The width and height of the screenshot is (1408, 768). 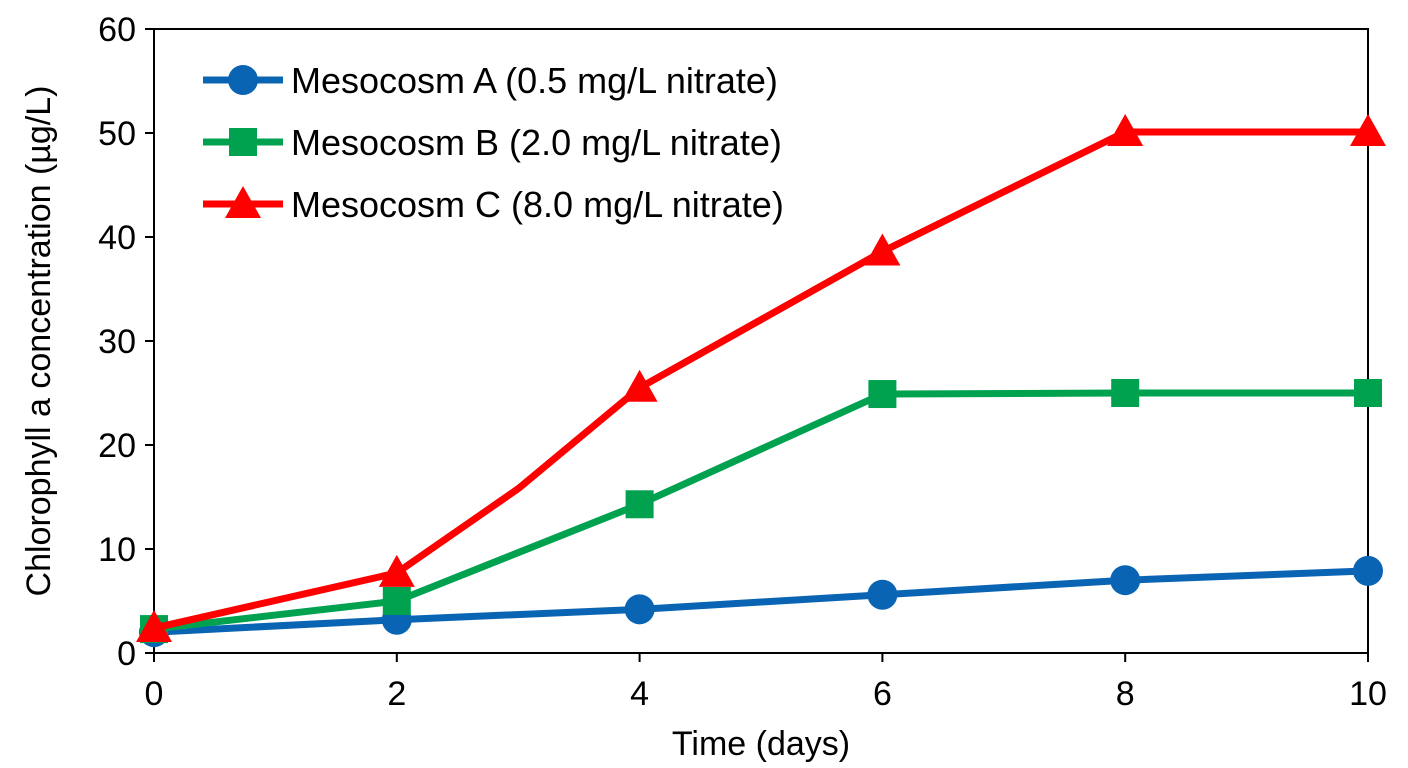 I want to click on y-tick-label: 0, so click(x=126, y=654).